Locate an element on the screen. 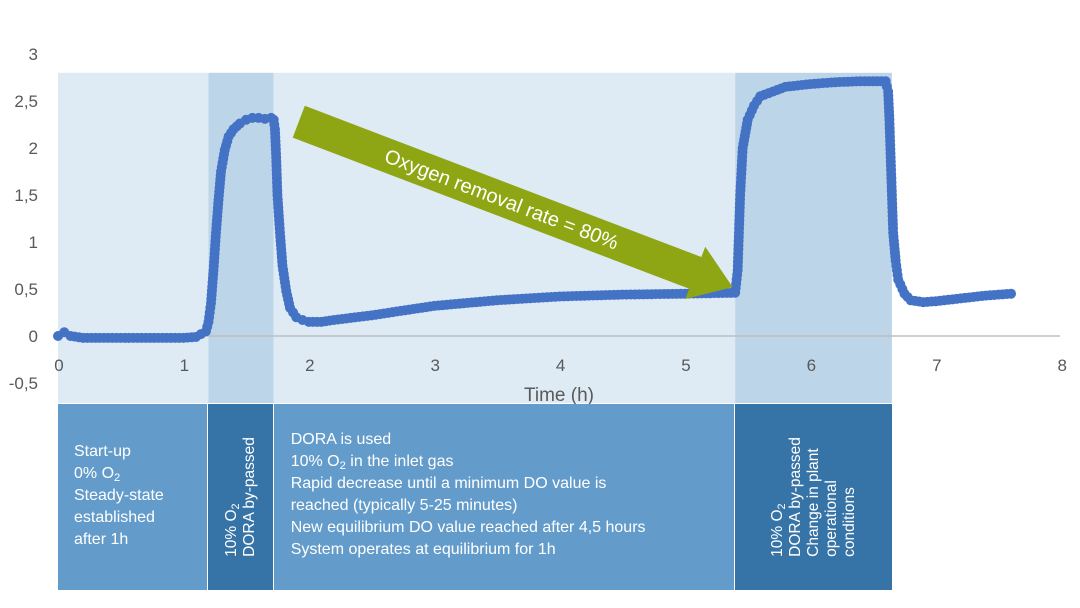  x-tick-label: 4 is located at coordinates (560, 365).